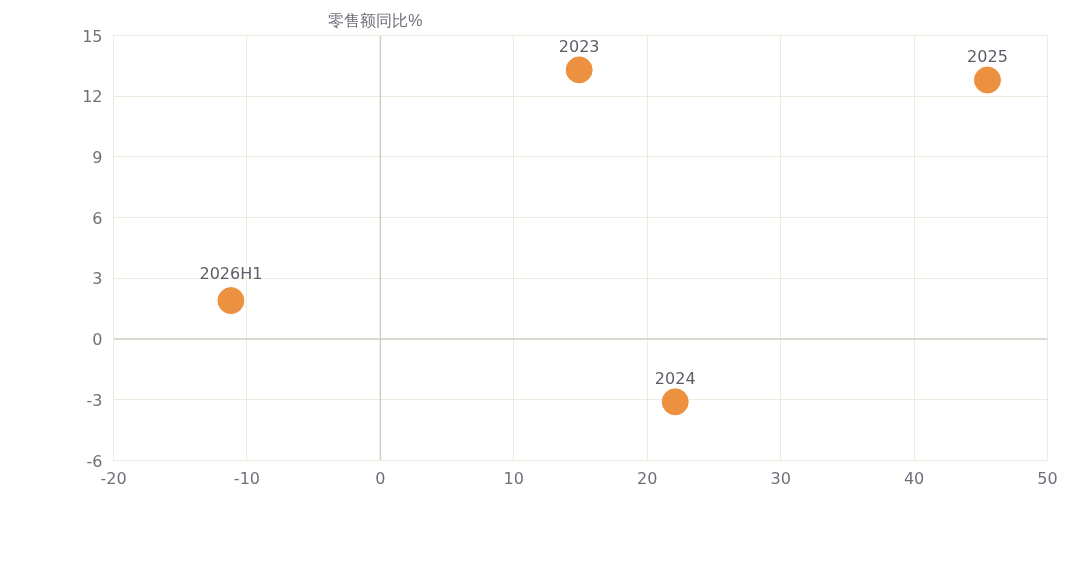 This screenshot has height=561, width=1080. I want to click on annotation: 2023, so click(579, 46).